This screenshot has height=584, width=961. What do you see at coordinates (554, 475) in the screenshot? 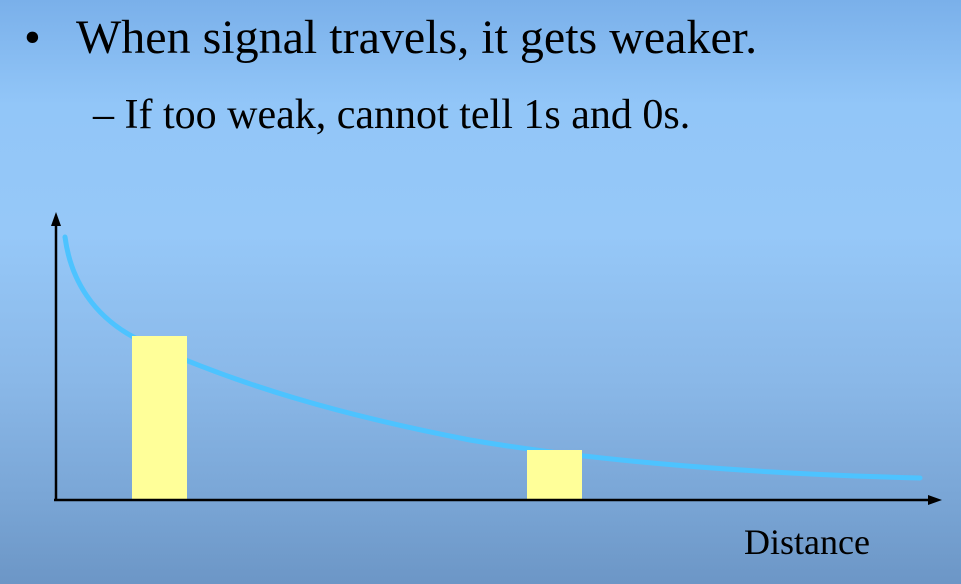
I see `signal-bar-weak` at bounding box center [554, 475].